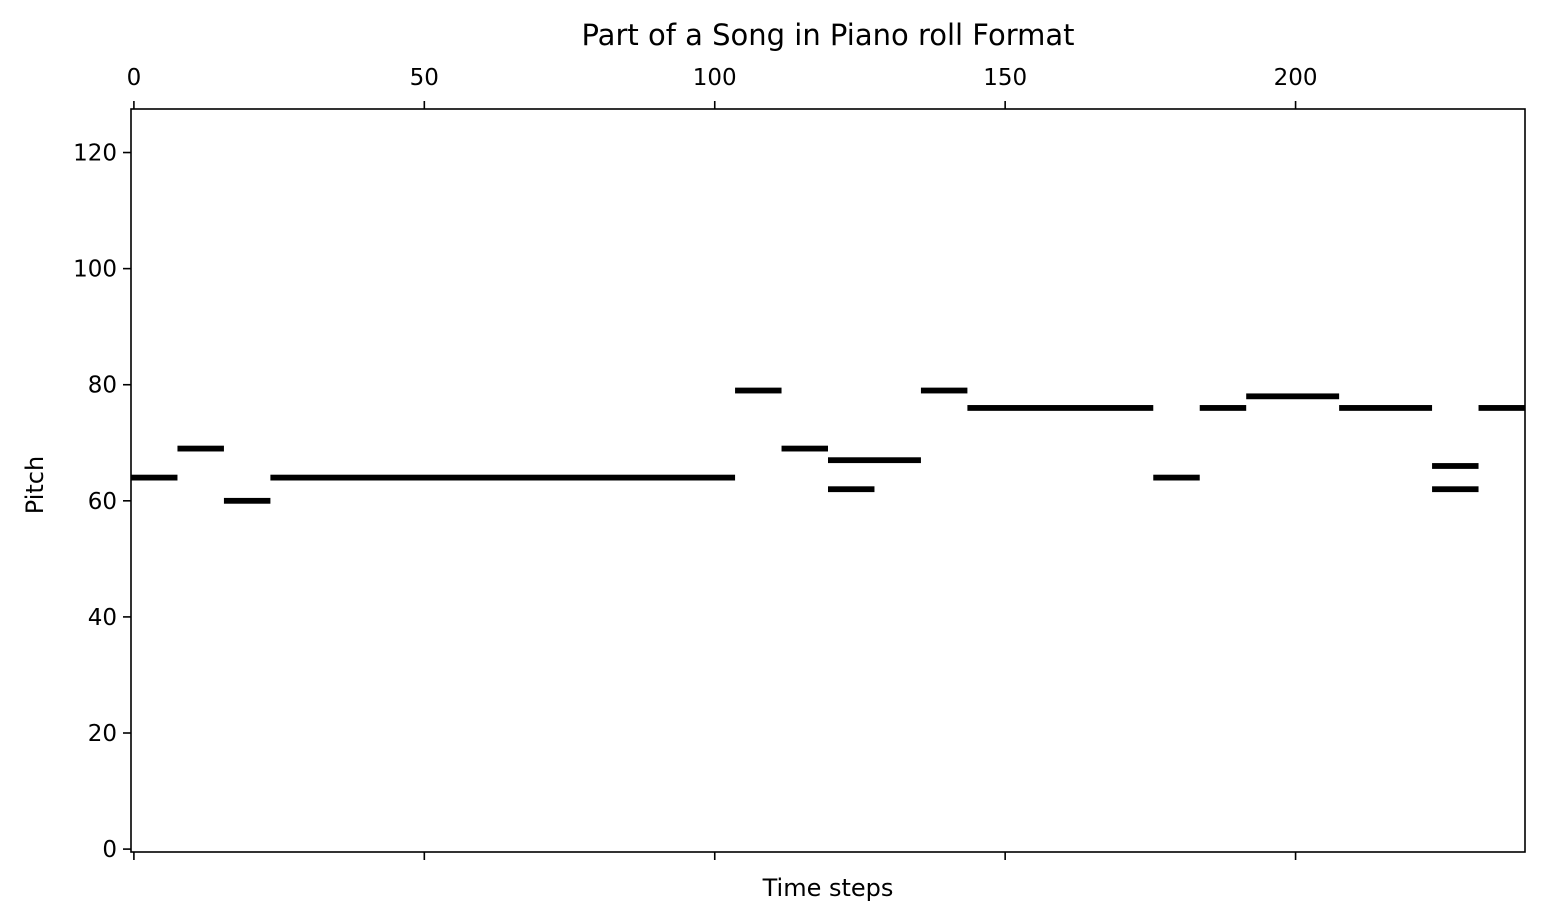 Image resolution: width=1546 pixels, height=922 pixels. I want to click on notes-layer, so click(828, 445).